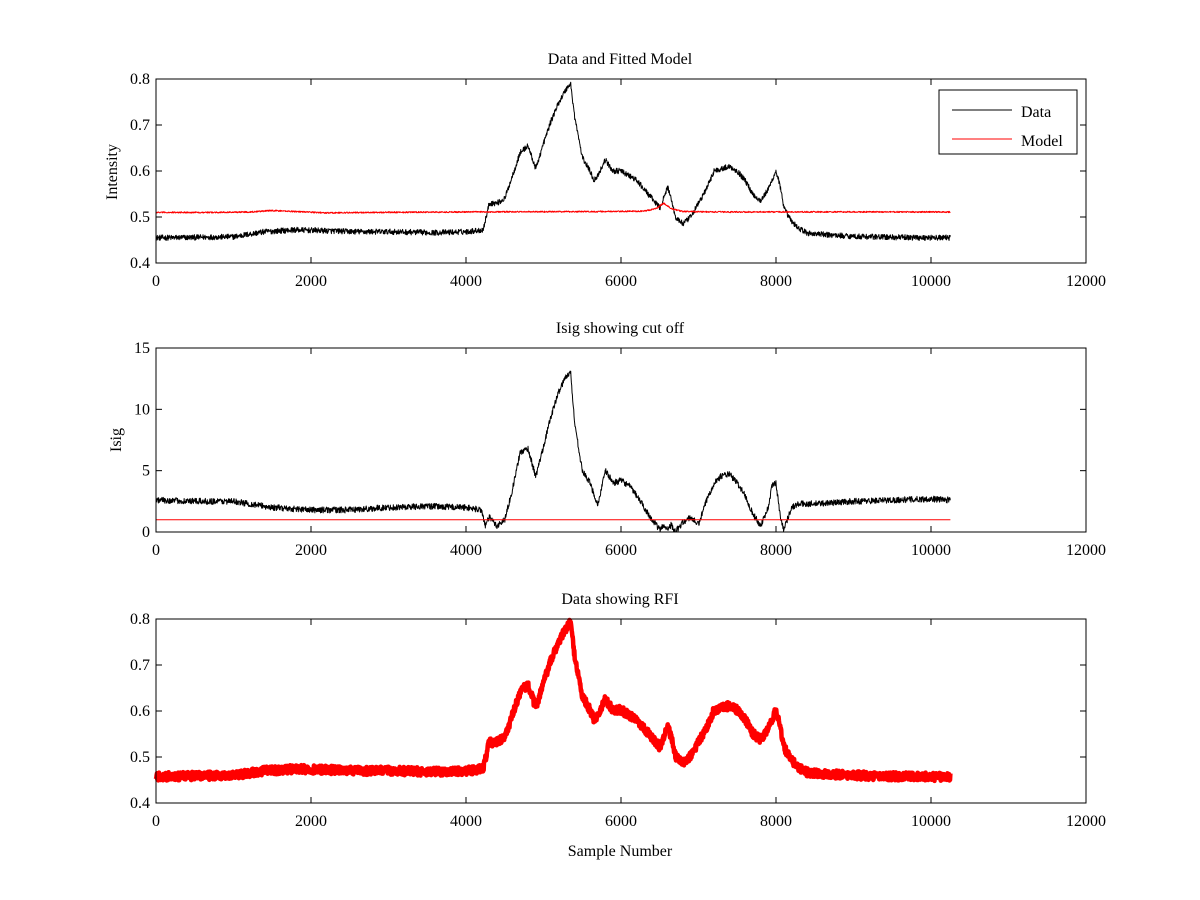 The width and height of the screenshot is (1200, 900). Describe the element at coordinates (146, 532) in the screenshot. I see `y-tick-label: 0` at that location.